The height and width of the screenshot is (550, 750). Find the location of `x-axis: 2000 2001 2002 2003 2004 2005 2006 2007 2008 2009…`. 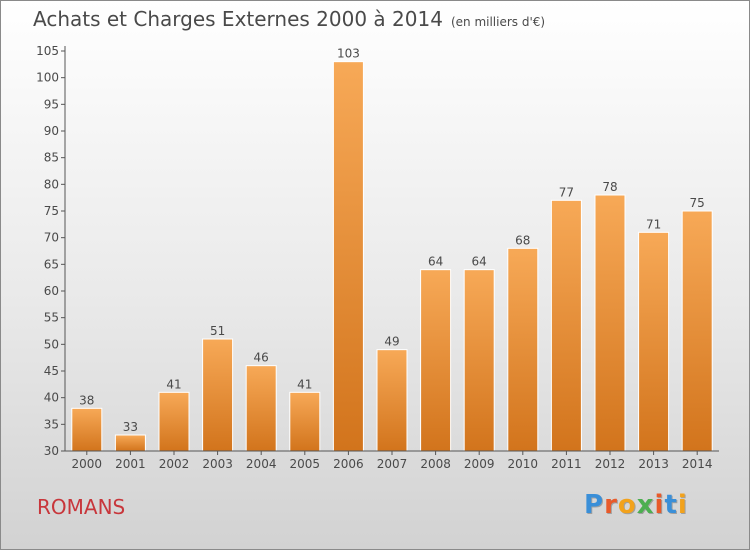

x-axis: 2000 2001 2002 2003 2004 2005 2006 2007 2008 2009… is located at coordinates (392, 460).